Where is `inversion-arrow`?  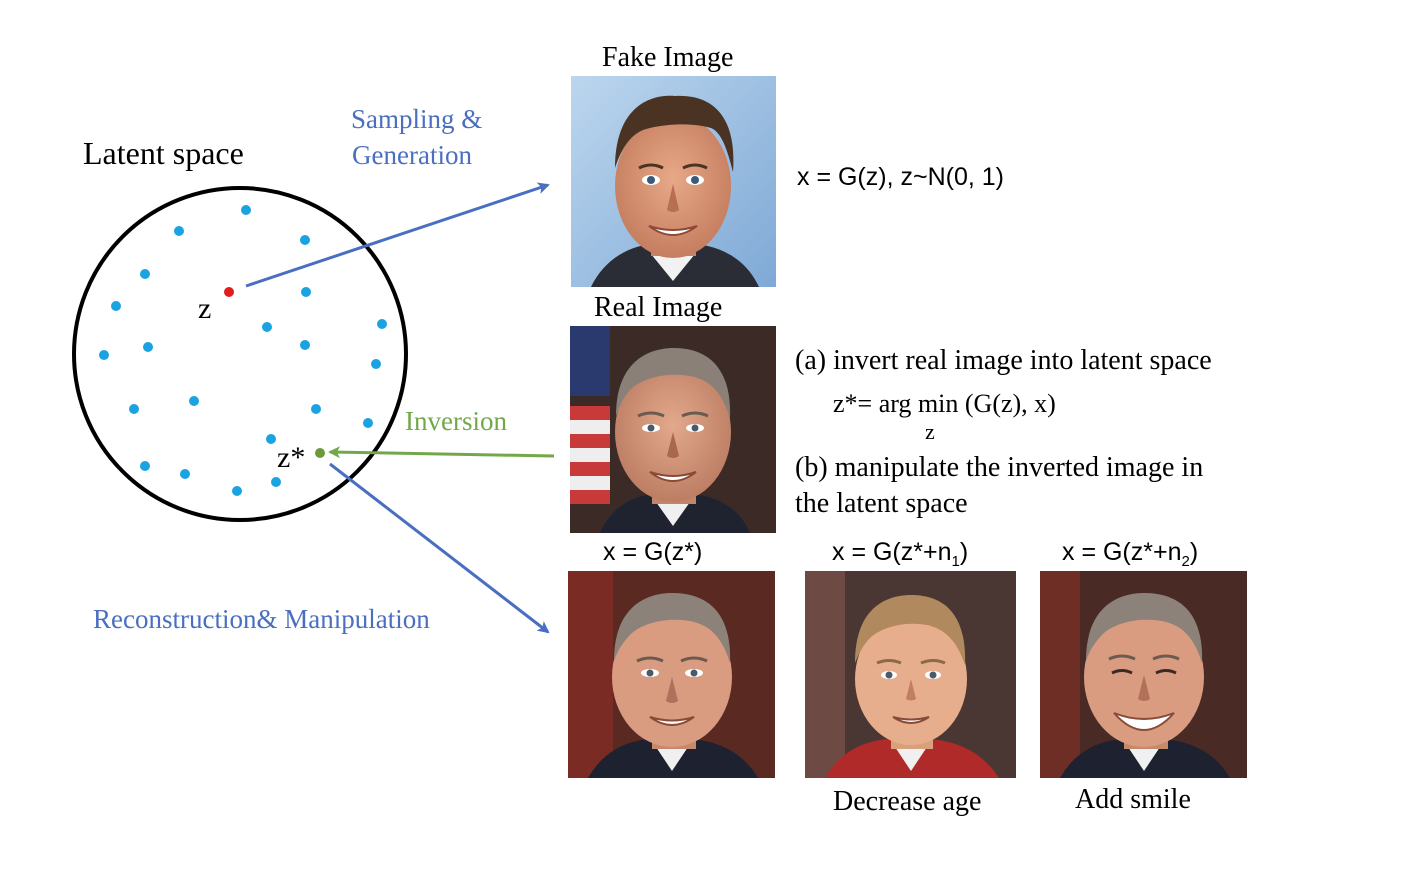 inversion-arrow is located at coordinates (441, 452).